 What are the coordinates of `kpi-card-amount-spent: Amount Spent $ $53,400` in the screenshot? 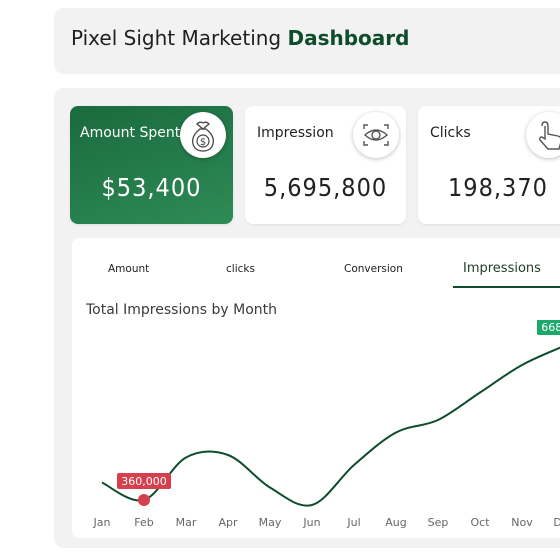 It's located at (151, 165).